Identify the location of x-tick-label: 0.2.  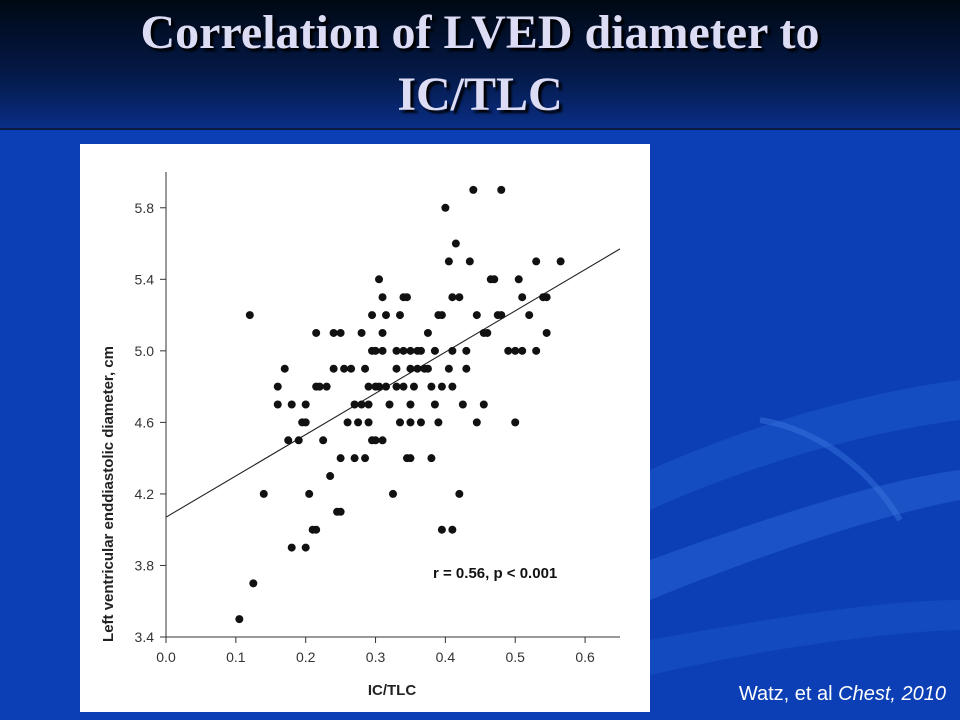
(306, 657).